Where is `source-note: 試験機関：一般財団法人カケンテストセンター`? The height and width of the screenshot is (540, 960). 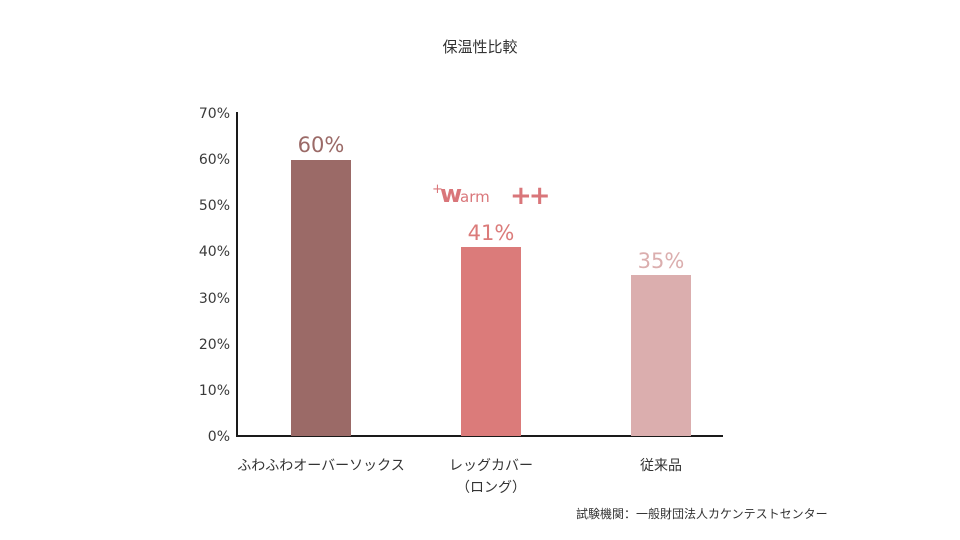
source-note: 試験機関：一般財団法人カケンテストセンター is located at coordinates (702, 514).